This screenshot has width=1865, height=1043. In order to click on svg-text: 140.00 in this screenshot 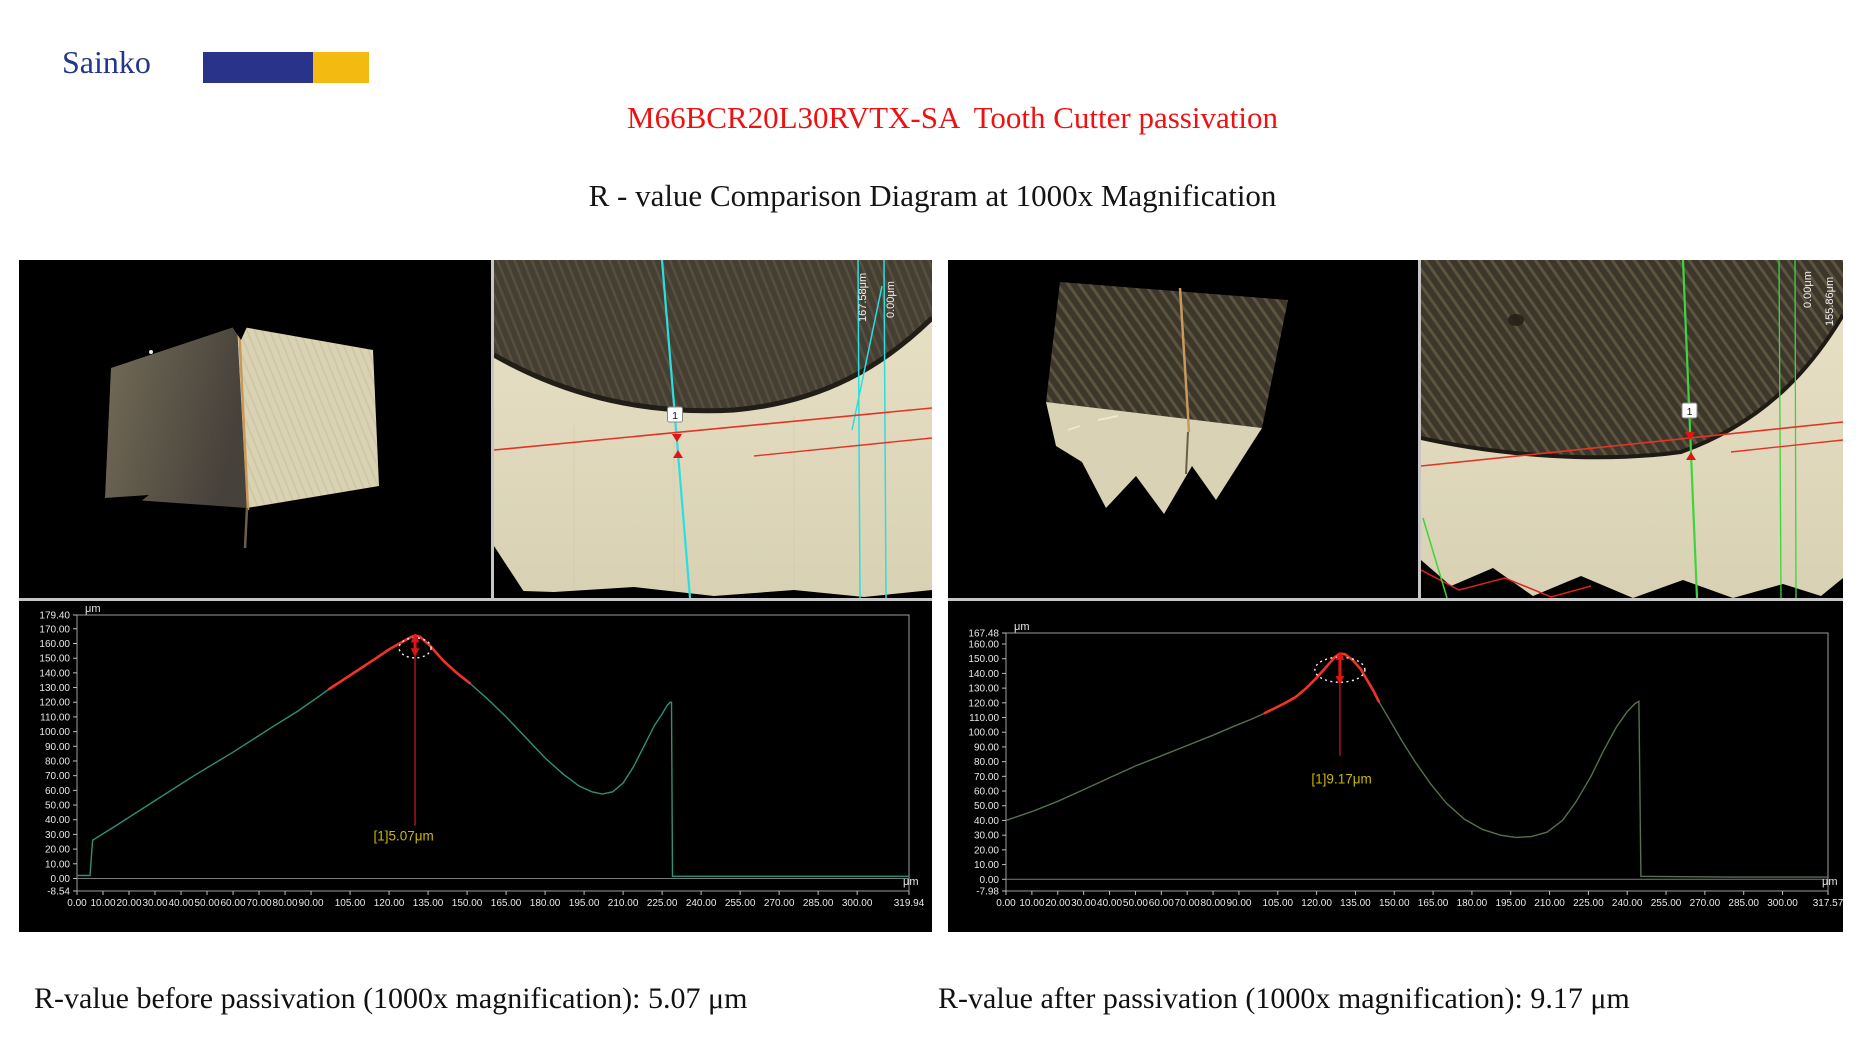, I will do `click(983, 674)`.